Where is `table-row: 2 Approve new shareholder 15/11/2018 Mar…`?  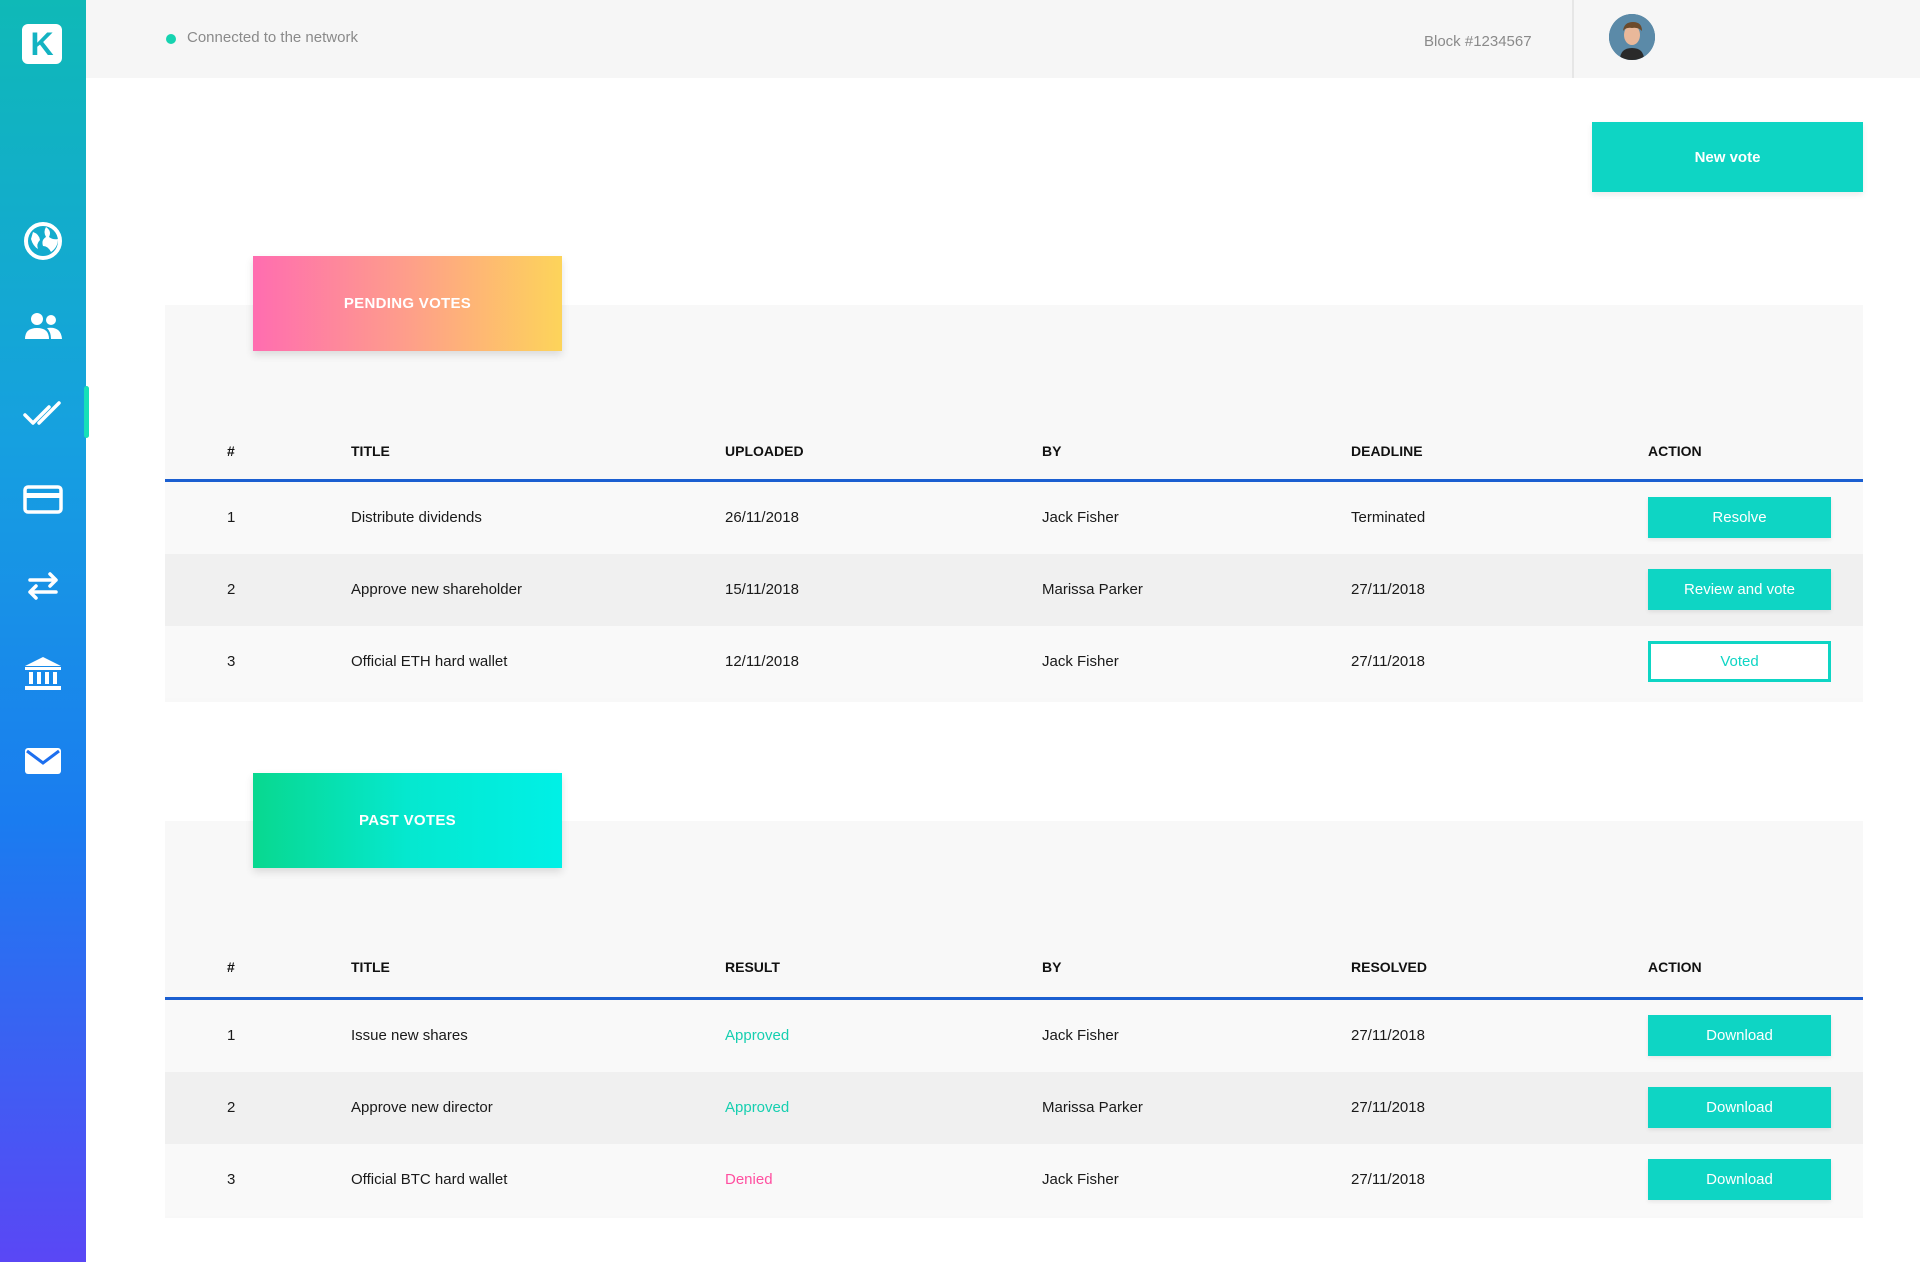
table-row: 2 Approve new shareholder 15/11/2018 Mar… is located at coordinates (1014, 590).